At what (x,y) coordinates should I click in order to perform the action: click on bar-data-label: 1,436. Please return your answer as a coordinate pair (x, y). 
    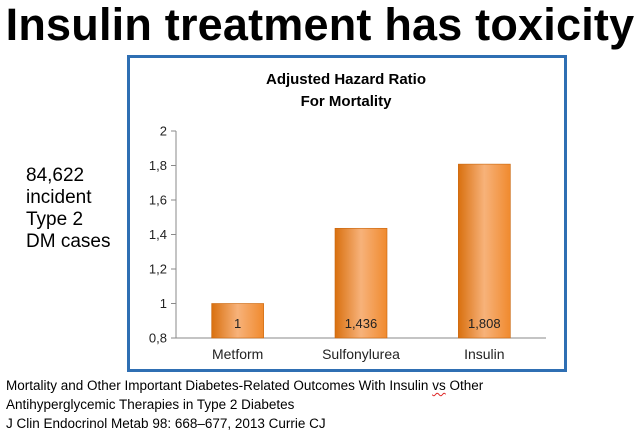
    Looking at the image, I should click on (361, 323).